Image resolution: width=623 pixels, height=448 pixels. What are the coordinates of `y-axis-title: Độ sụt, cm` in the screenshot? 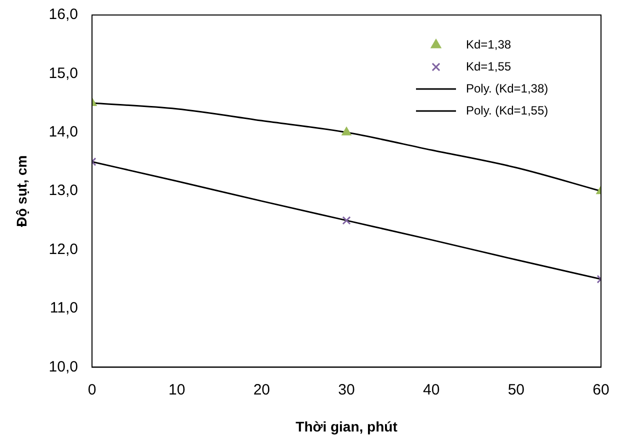 It's located at (21, 191).